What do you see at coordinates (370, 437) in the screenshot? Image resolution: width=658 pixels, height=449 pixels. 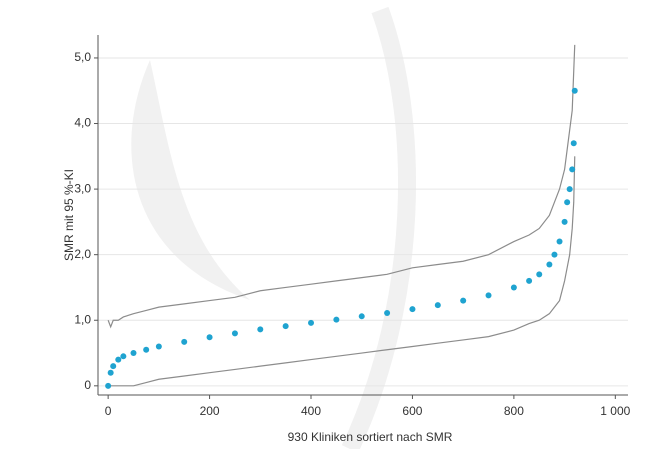 I see `x-axis-label: 930 Kliniken sortiert nach SMR` at bounding box center [370, 437].